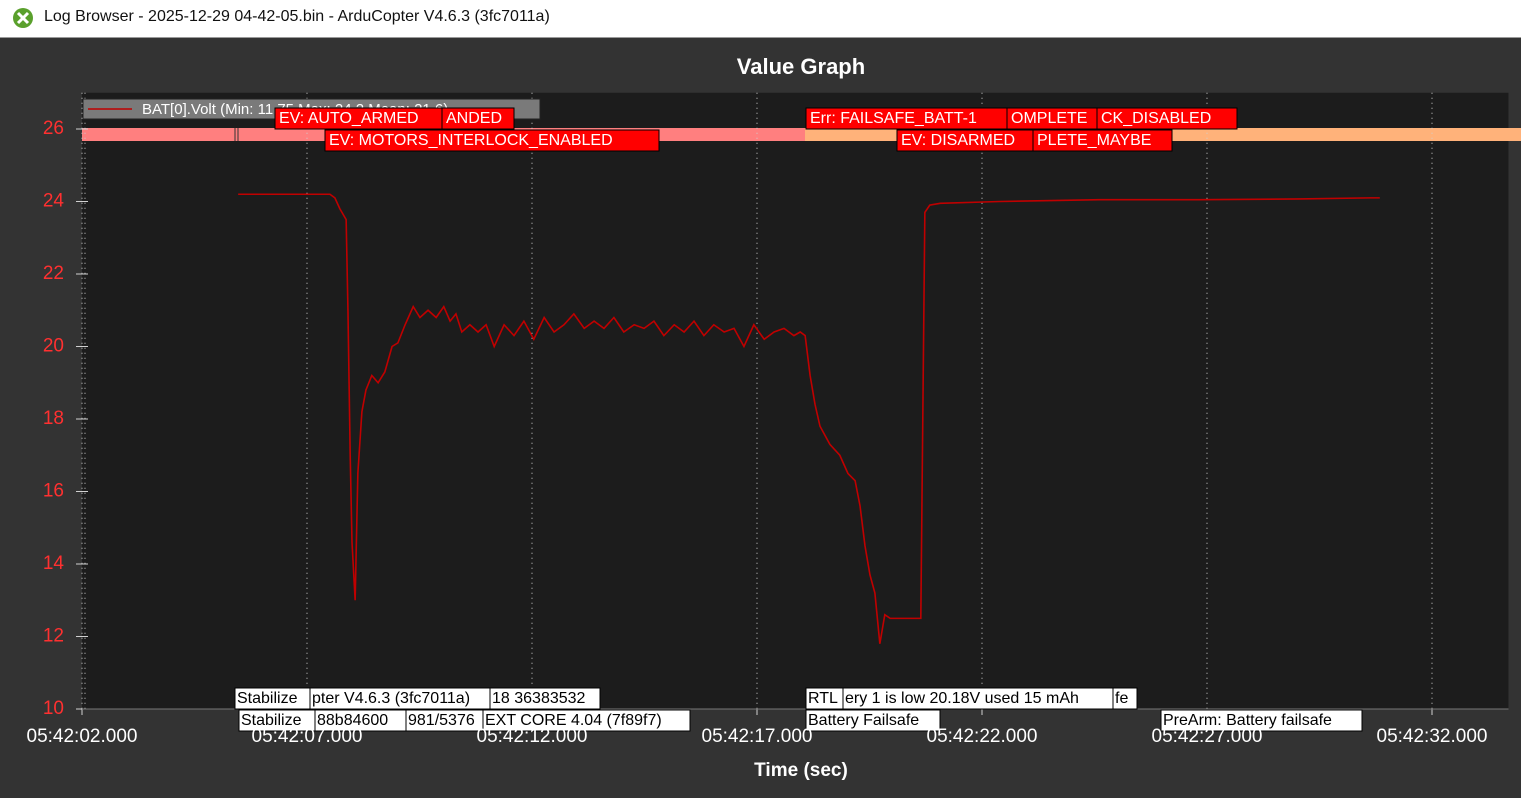 This screenshot has height=798, width=1521. I want to click on x-tick-label: 05:42:12.000, so click(532, 736).